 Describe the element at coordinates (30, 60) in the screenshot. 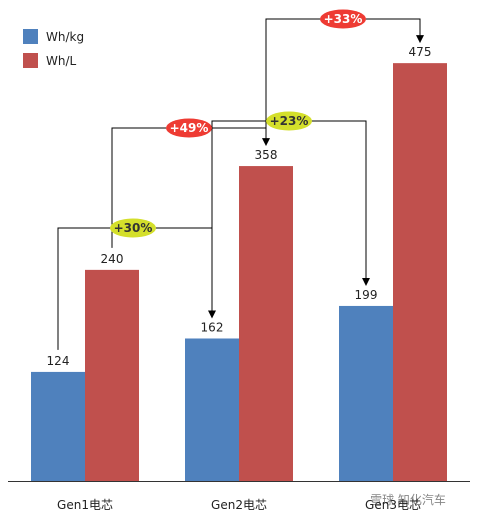

I see `legend-swatch-wh-l` at that location.